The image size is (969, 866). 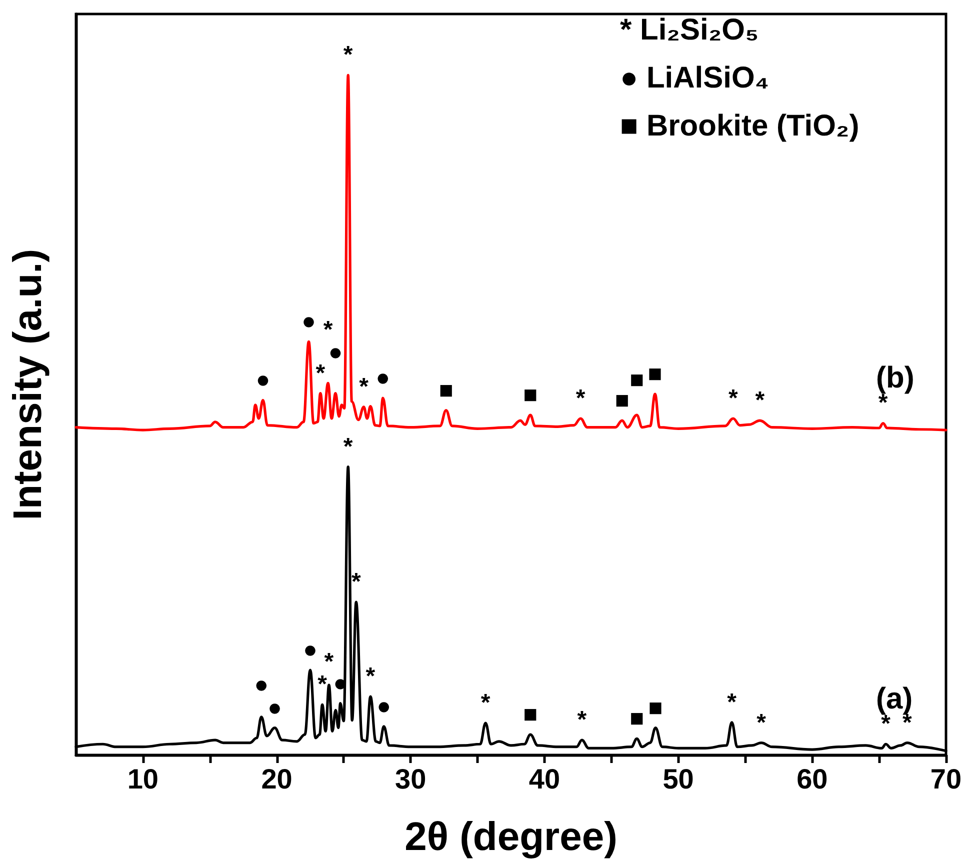 I want to click on x-tick-label: 20, so click(x=276, y=779).